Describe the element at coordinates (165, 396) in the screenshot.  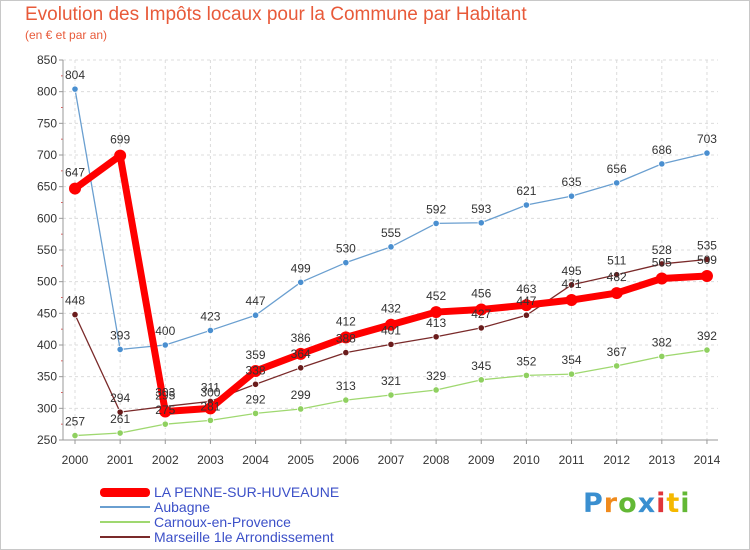
I see `data-label: 295` at that location.